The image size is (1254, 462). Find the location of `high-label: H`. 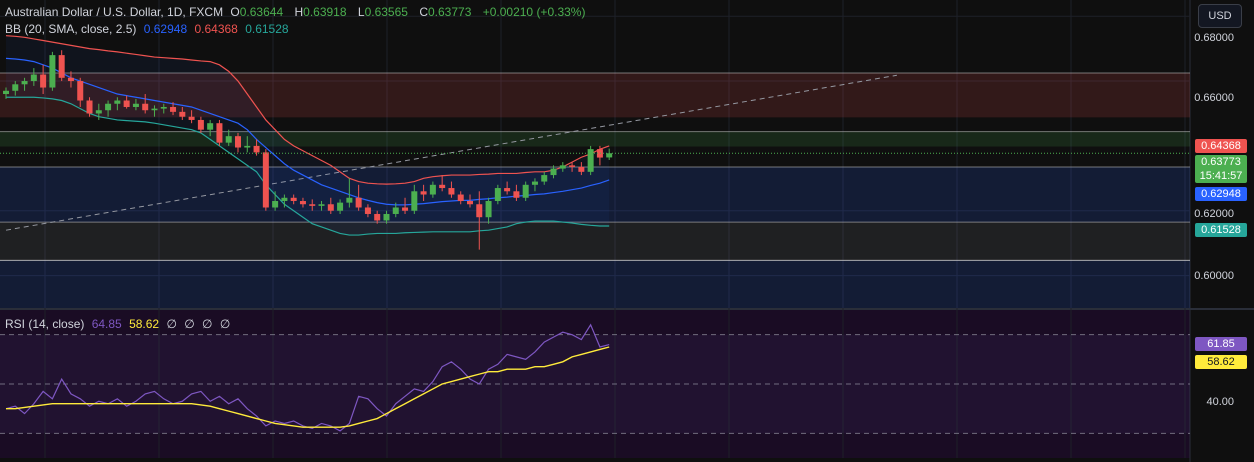

high-label: H is located at coordinates (299, 12).